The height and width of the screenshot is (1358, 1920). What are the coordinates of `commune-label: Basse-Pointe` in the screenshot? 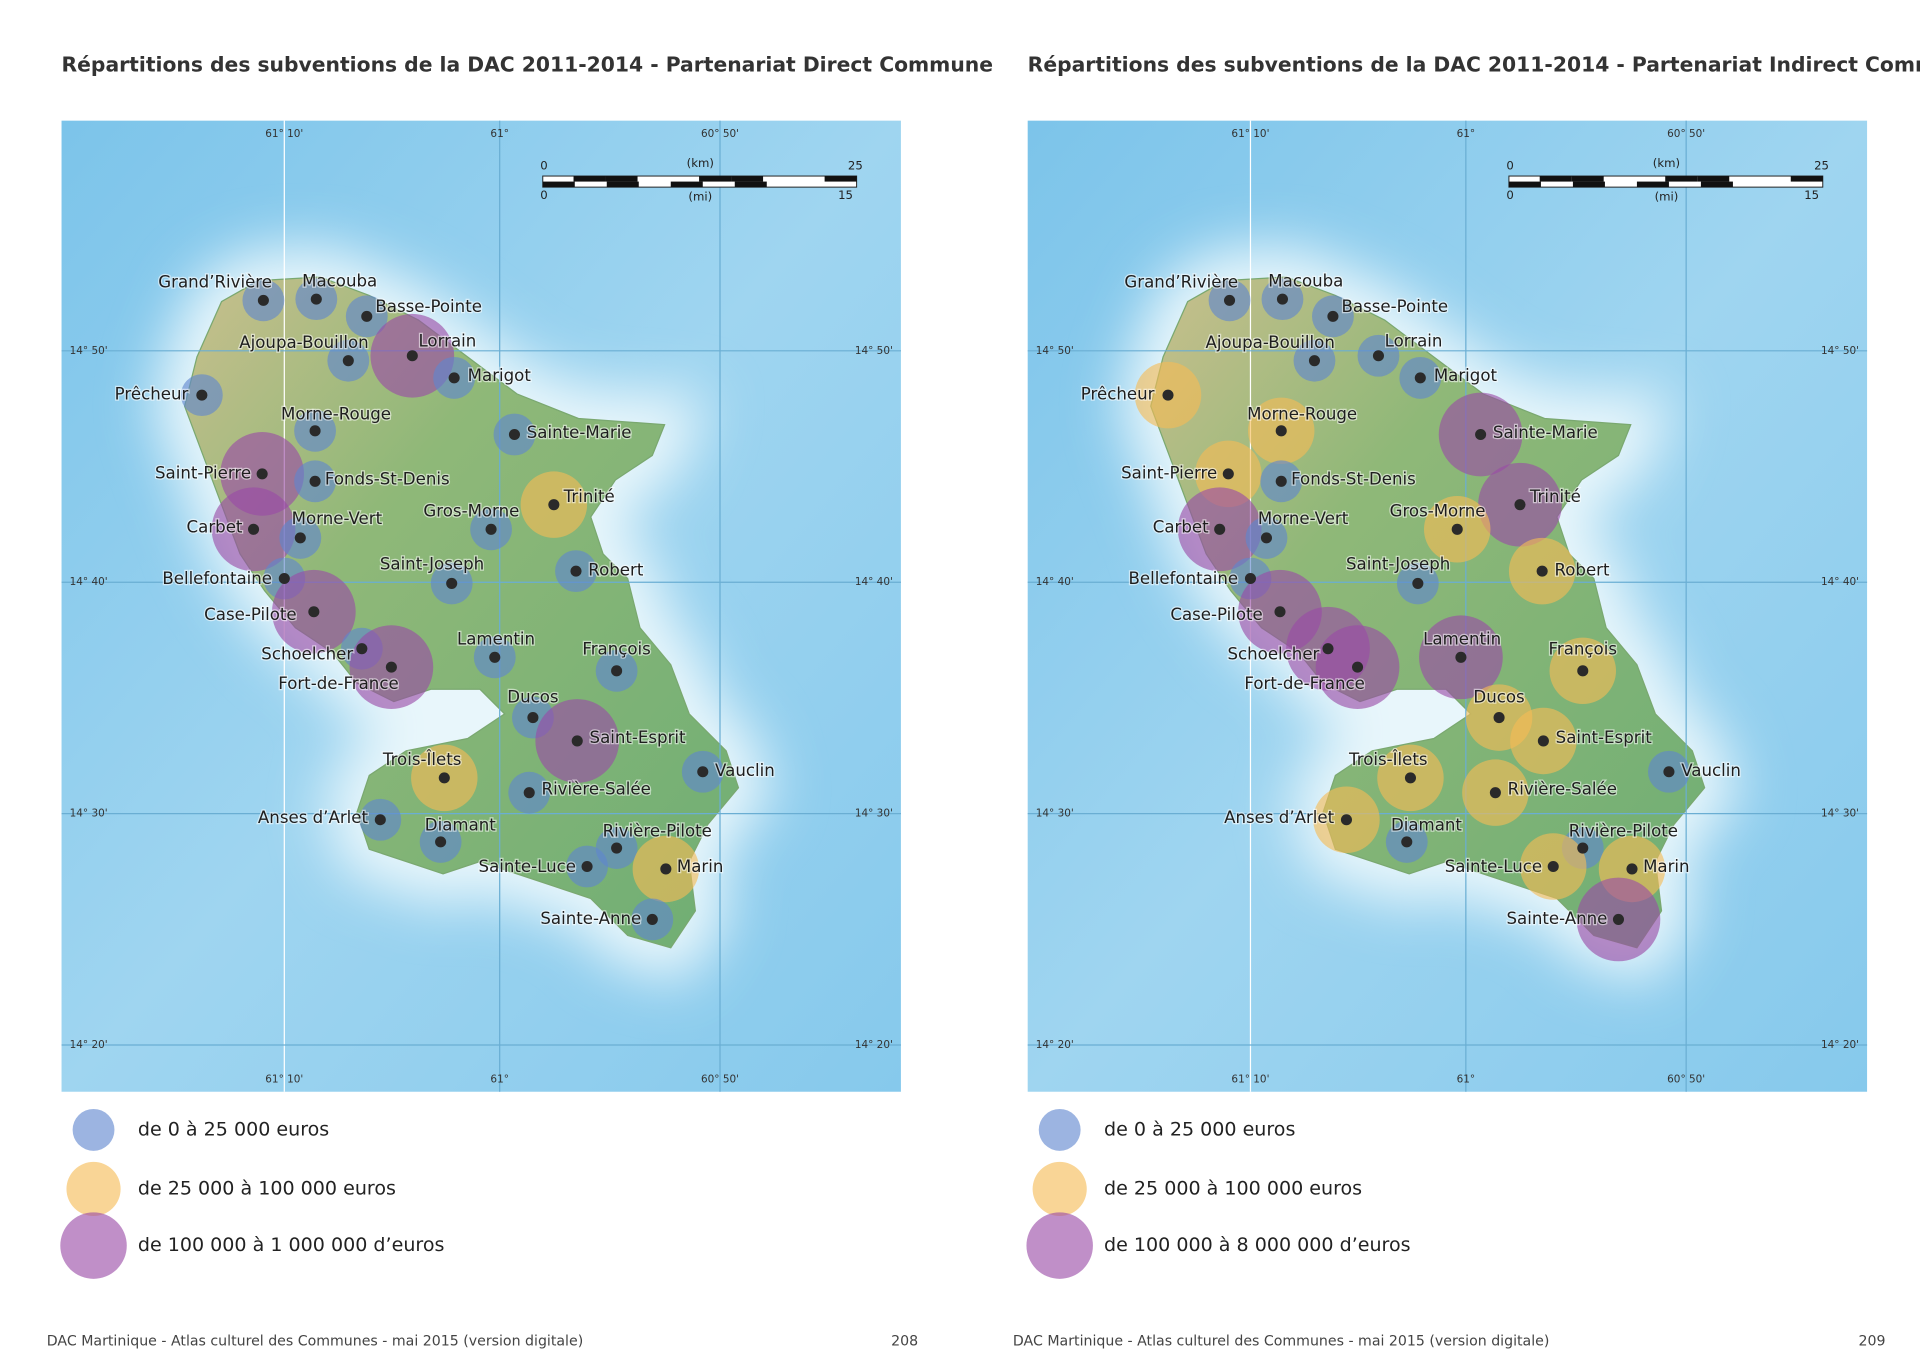 It's located at (428, 306).